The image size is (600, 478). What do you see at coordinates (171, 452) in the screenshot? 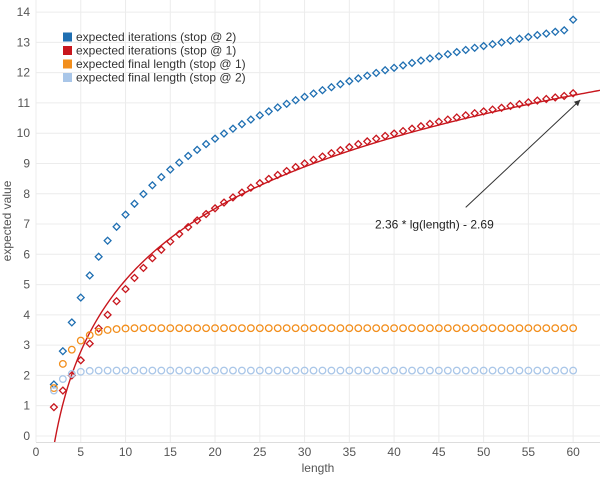
I see `x-tick-label: 15` at bounding box center [171, 452].